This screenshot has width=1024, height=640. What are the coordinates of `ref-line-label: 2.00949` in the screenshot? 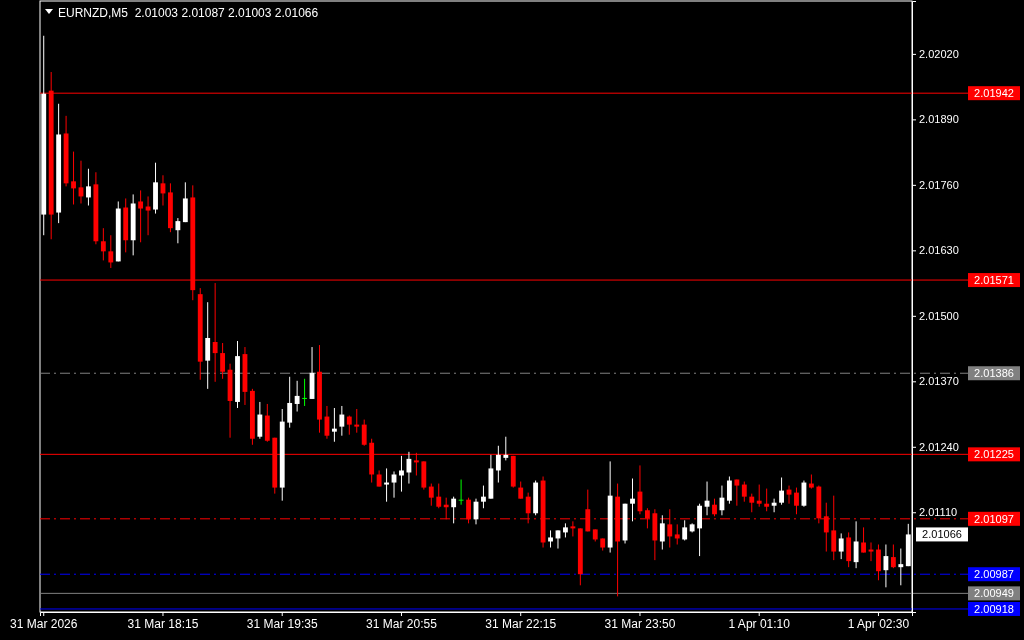 It's located at (994, 593).